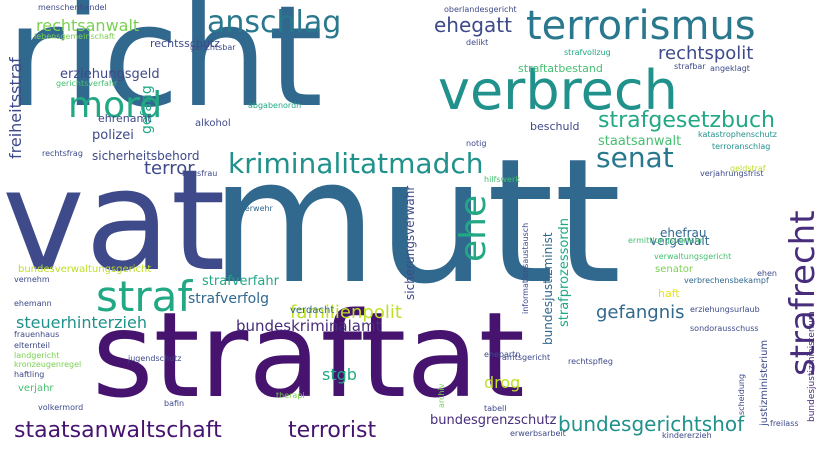  I want to click on word-drog: drog, so click(502, 382).